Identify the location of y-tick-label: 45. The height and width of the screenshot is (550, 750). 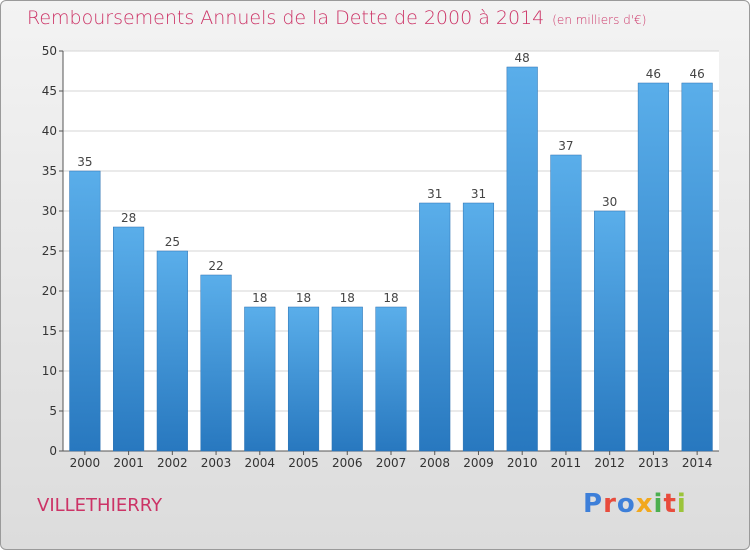
(49, 91).